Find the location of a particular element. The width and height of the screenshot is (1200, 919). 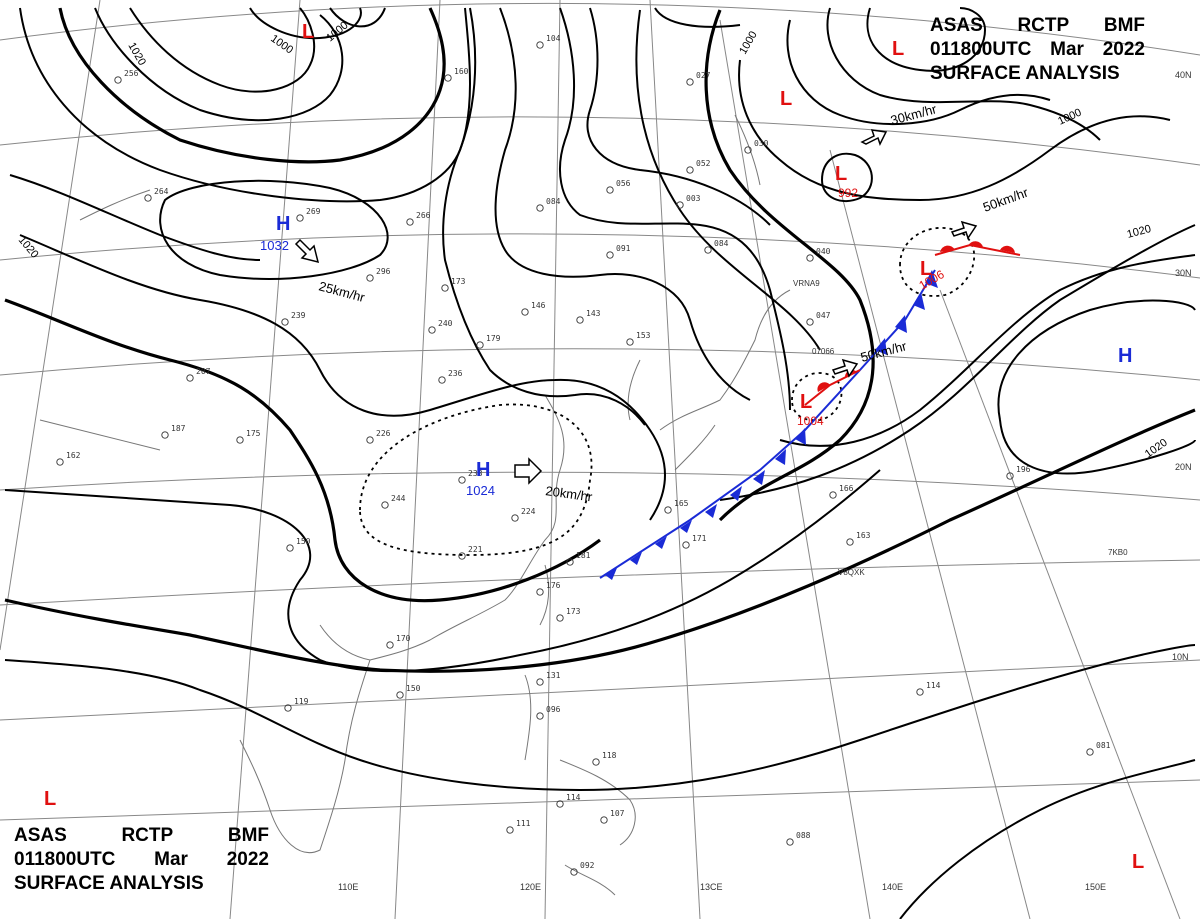

low-center-value: 992 is located at coordinates (848, 193).